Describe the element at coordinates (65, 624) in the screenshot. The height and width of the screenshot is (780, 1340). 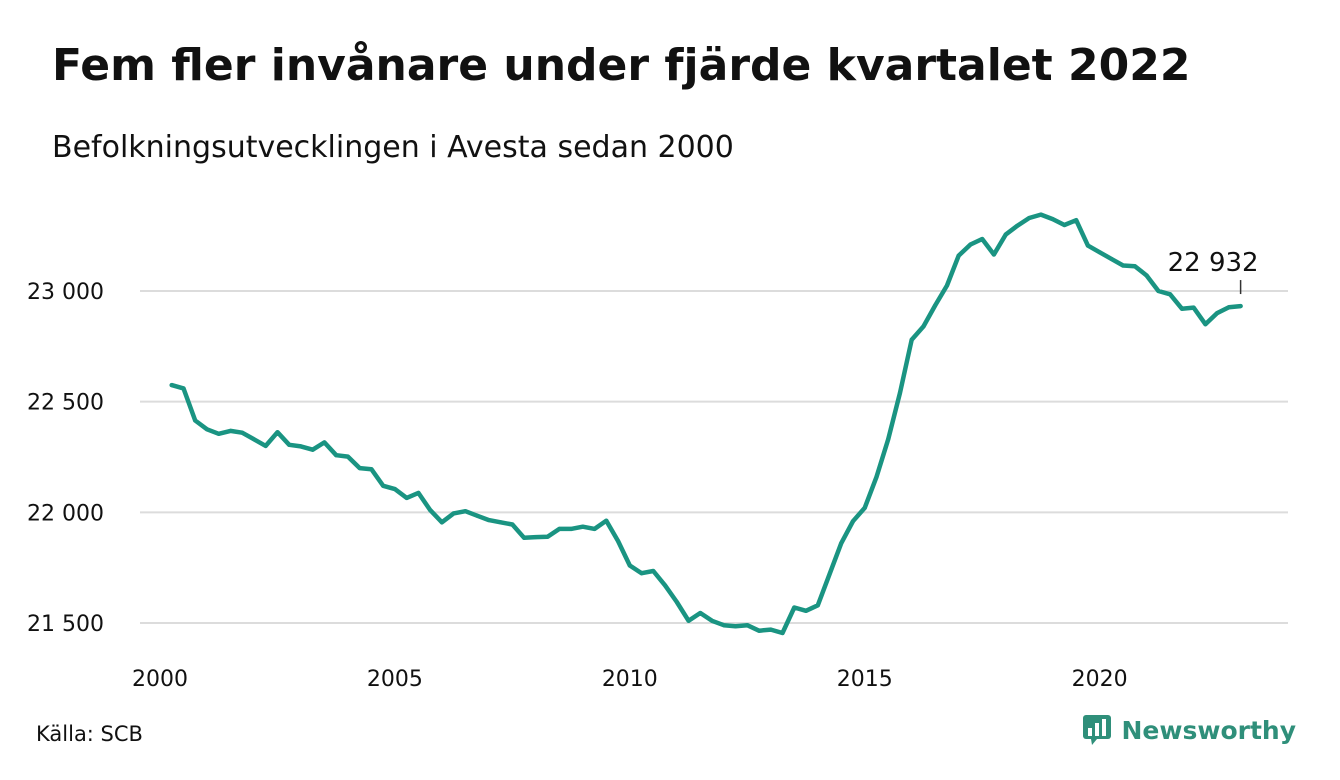
I see `y-tick-label: 21 500` at that location.